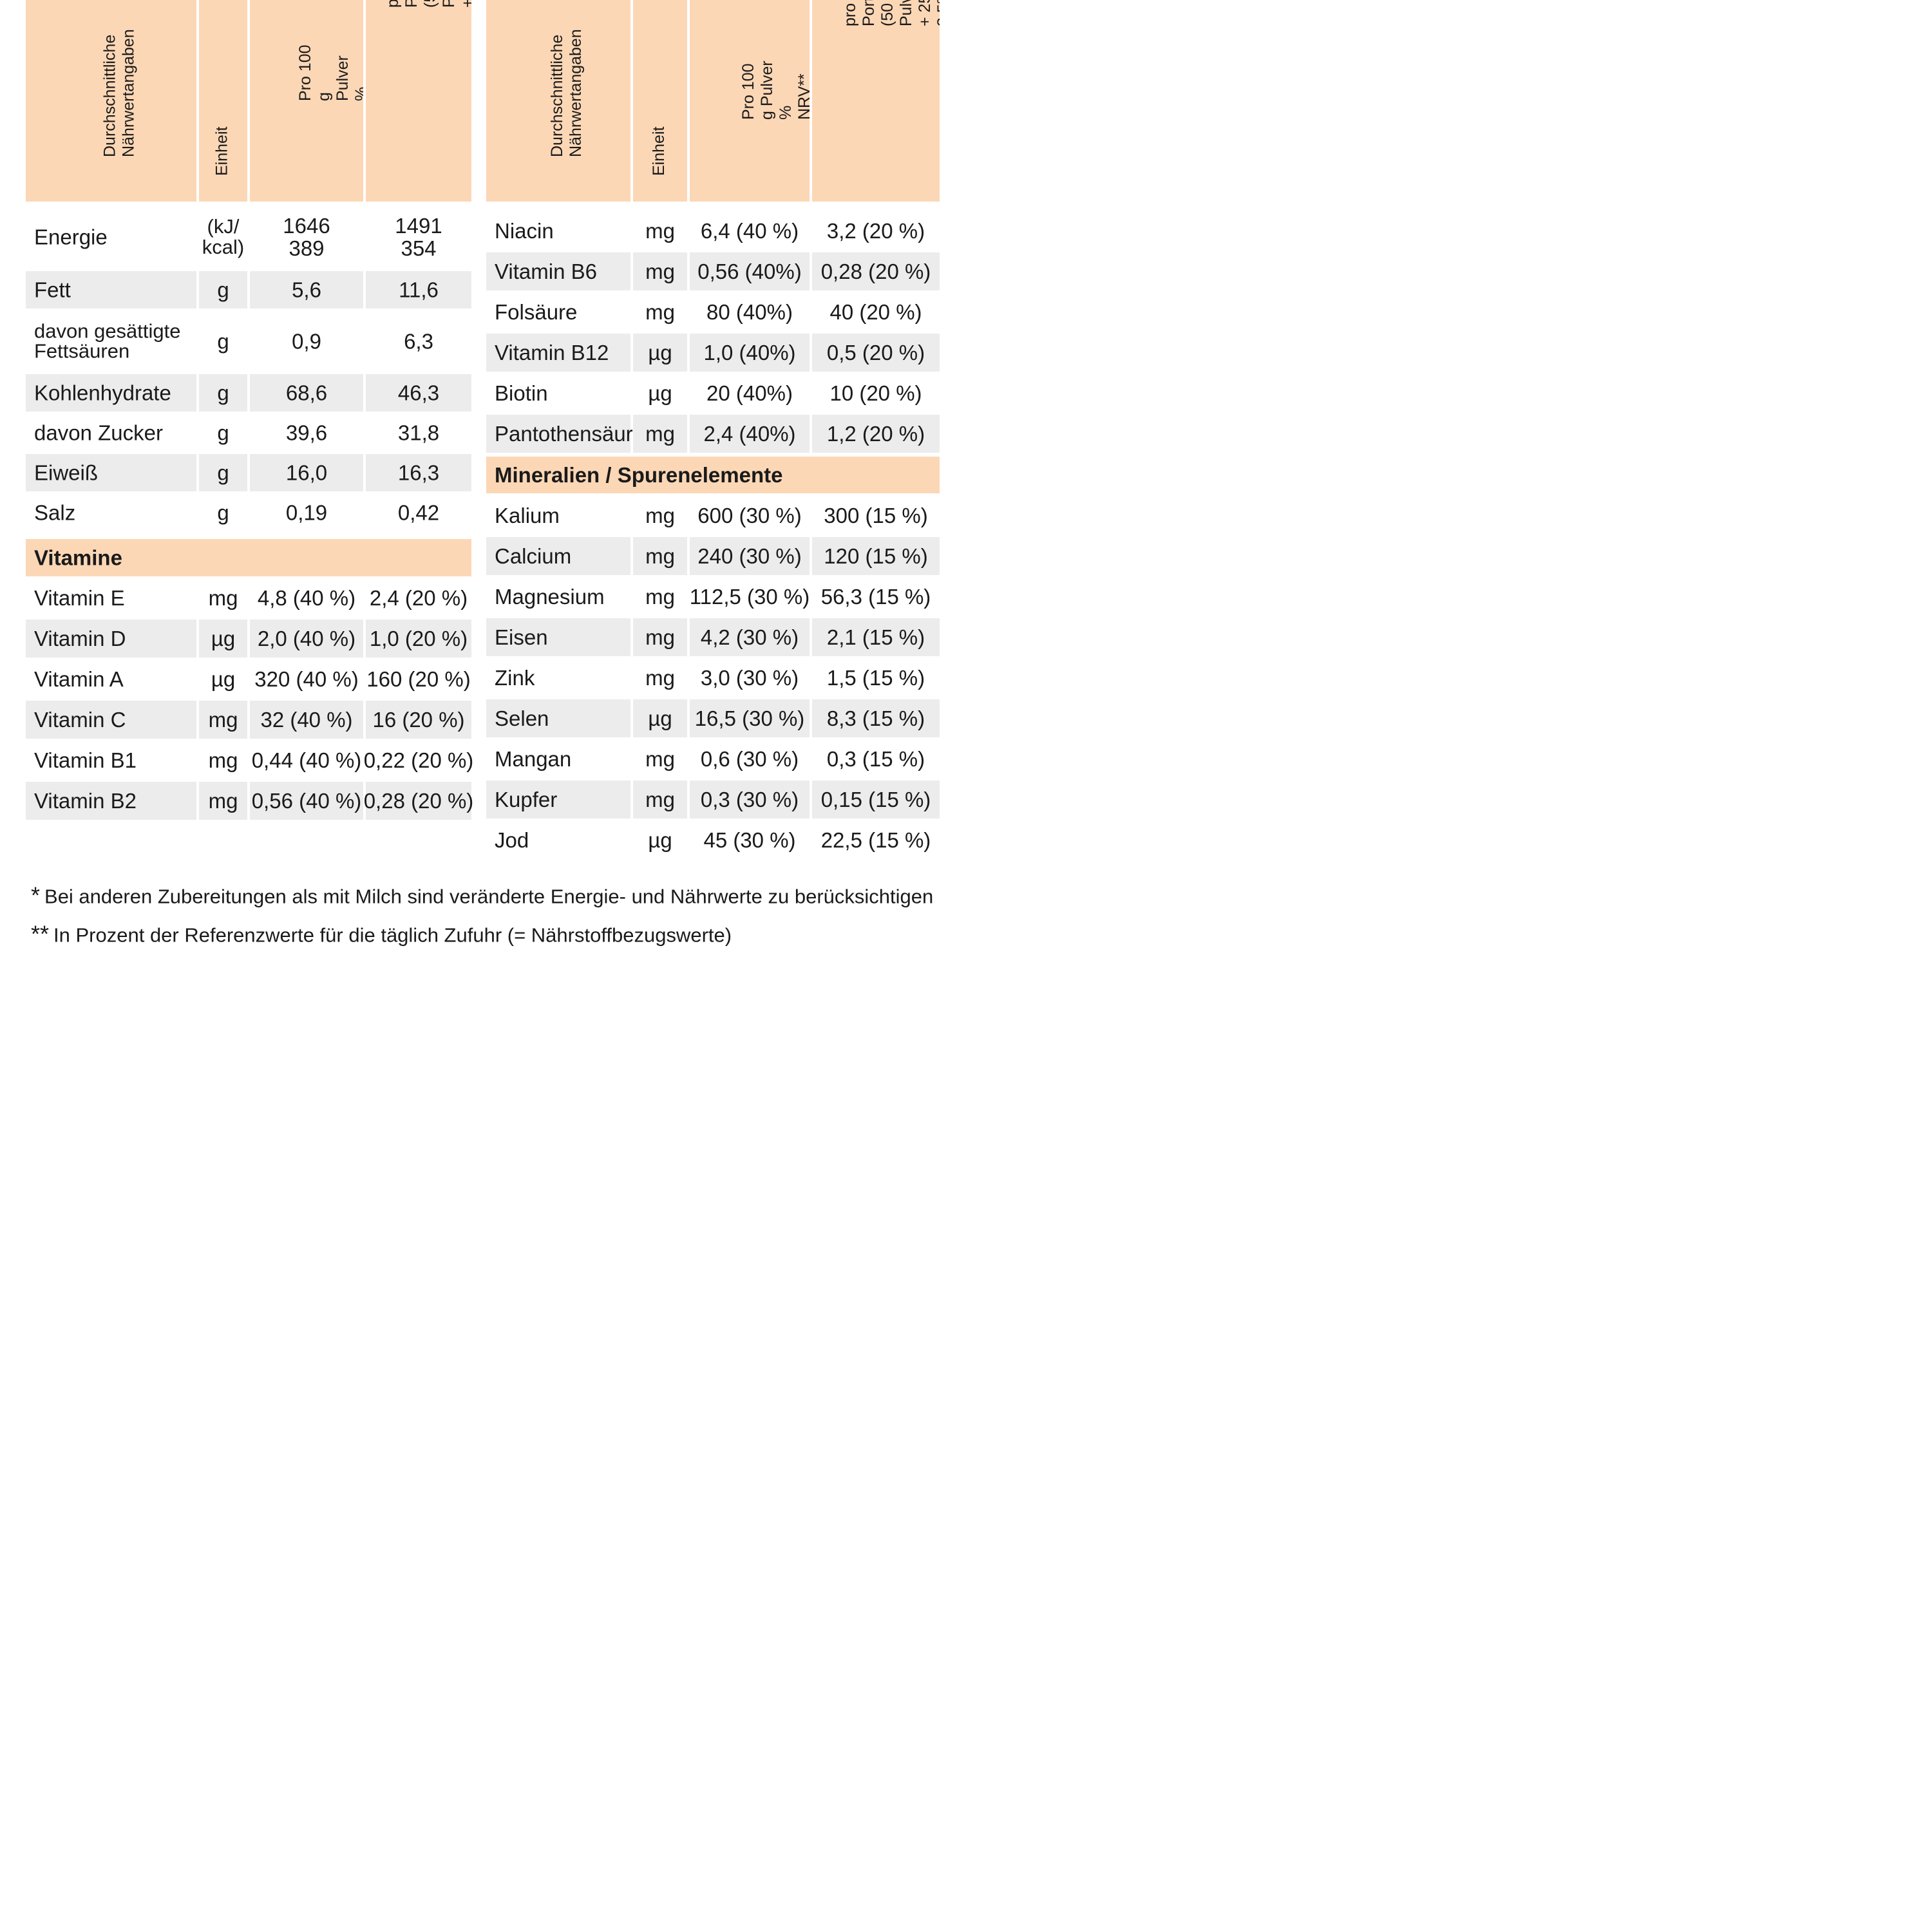 The image size is (1932, 1932). Describe the element at coordinates (111, 432) in the screenshot. I see `nutrient-name: davon Zucker` at that location.